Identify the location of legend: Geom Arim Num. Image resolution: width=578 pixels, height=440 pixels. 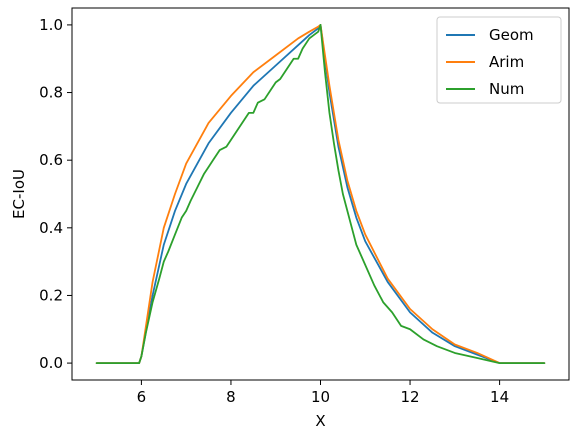
(499, 60).